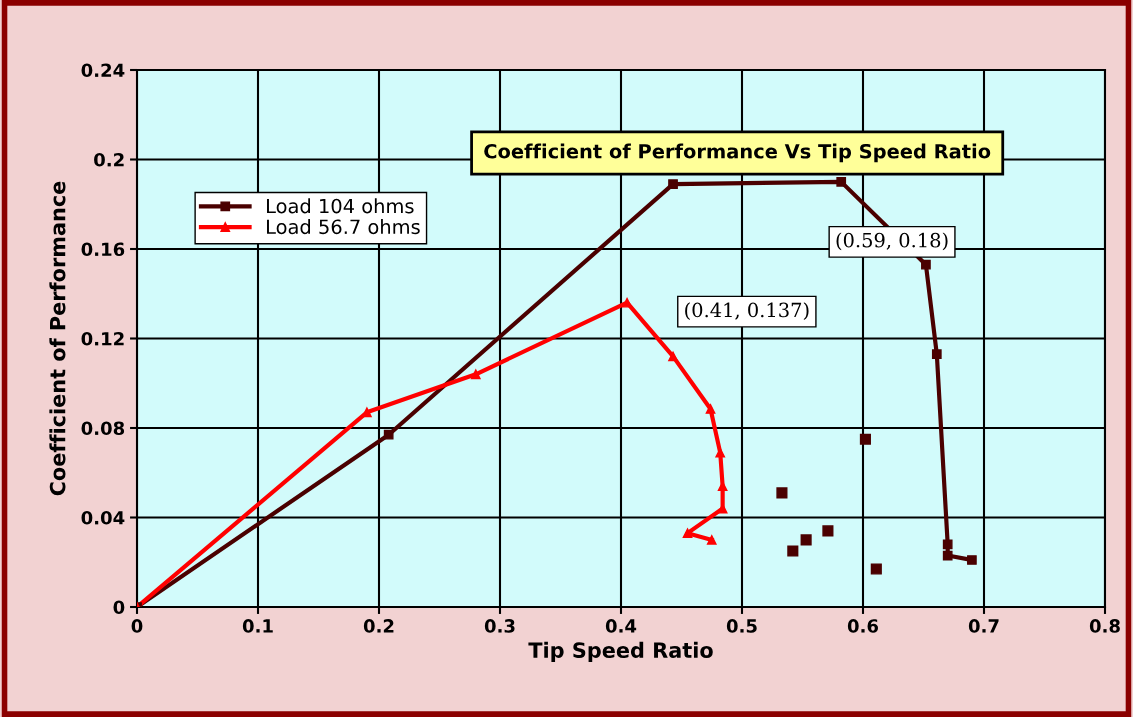 The image size is (1133, 717). I want to click on text: Coefficient of Performance Vs Tip Speed Ratio, so click(737, 153).